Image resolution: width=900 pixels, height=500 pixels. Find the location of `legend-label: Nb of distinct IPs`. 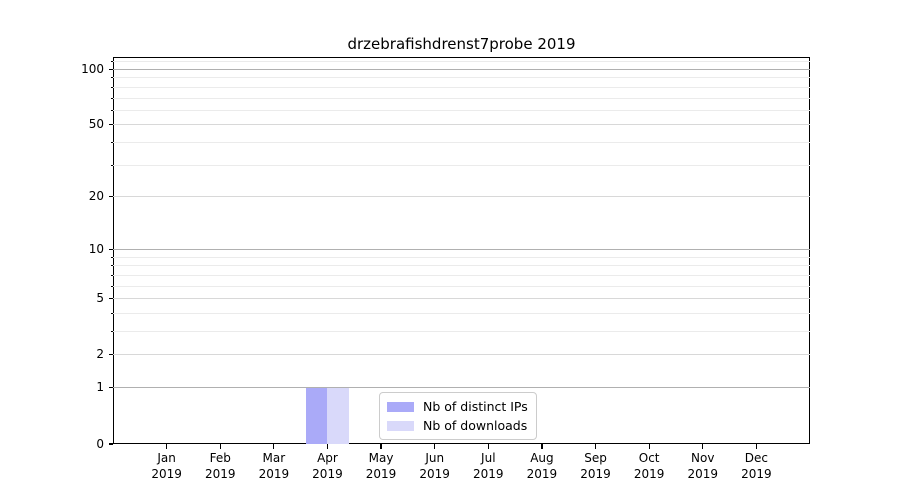

legend-label: Nb of distinct IPs is located at coordinates (475, 406).